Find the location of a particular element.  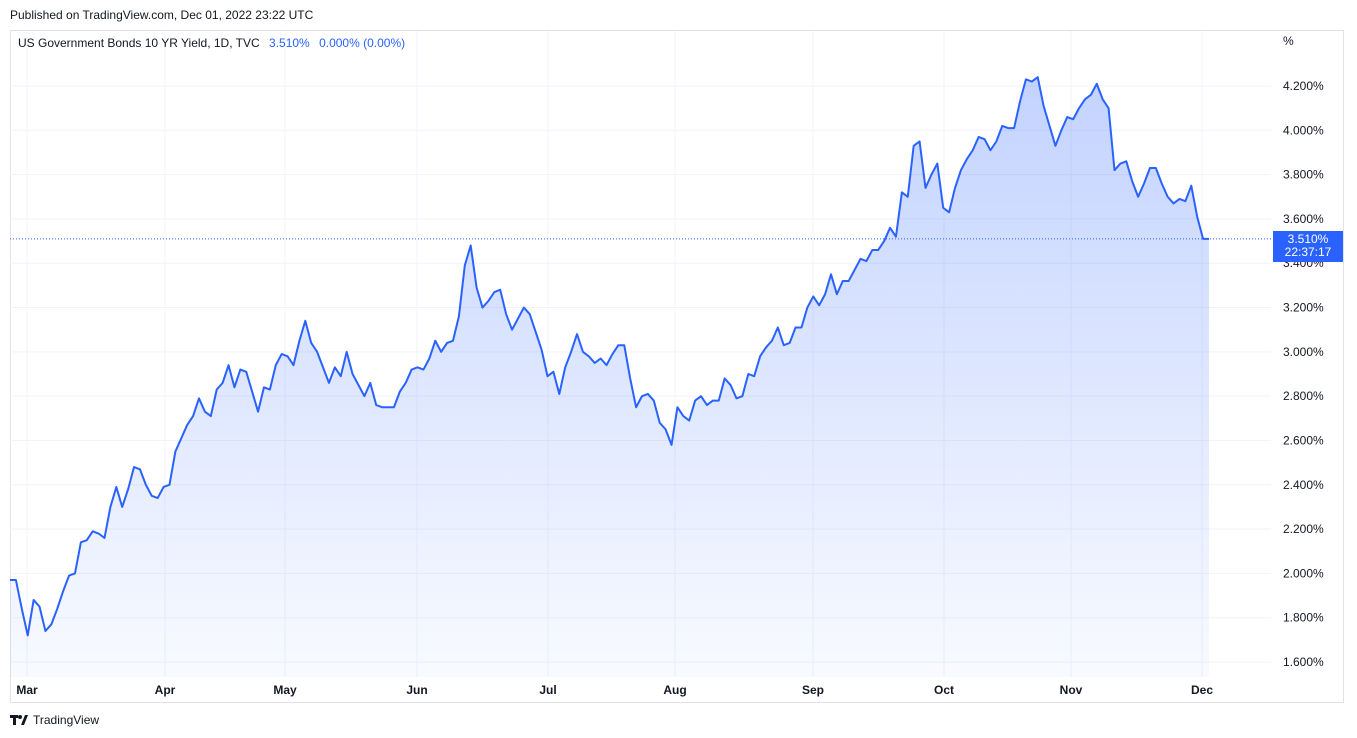

bar-countdown: 22:37:17 is located at coordinates (1308, 252).